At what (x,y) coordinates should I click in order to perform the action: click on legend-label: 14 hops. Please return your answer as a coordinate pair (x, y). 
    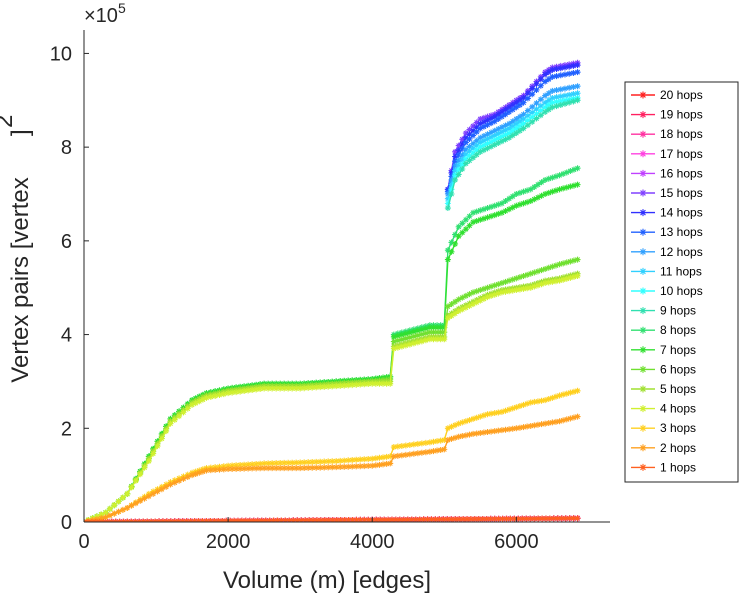
    Looking at the image, I should click on (681, 213).